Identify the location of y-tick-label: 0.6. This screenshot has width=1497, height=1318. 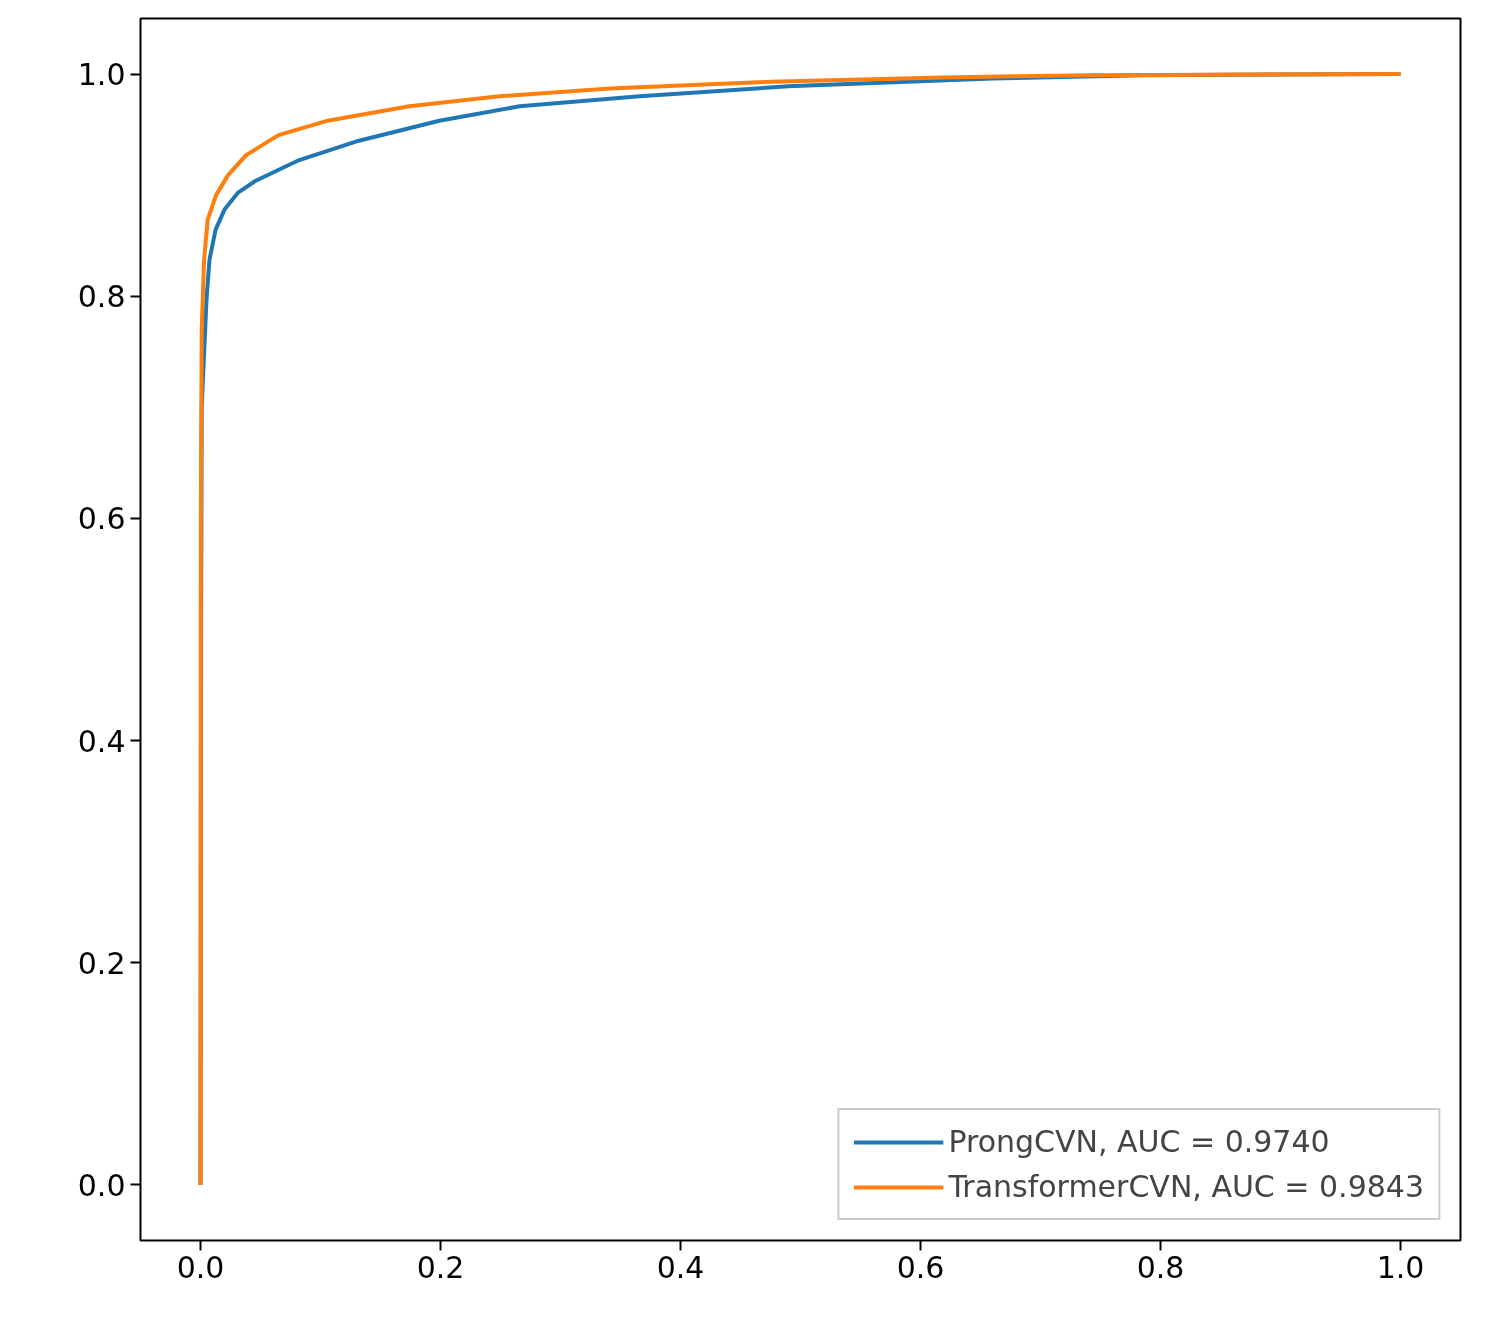
(101, 519).